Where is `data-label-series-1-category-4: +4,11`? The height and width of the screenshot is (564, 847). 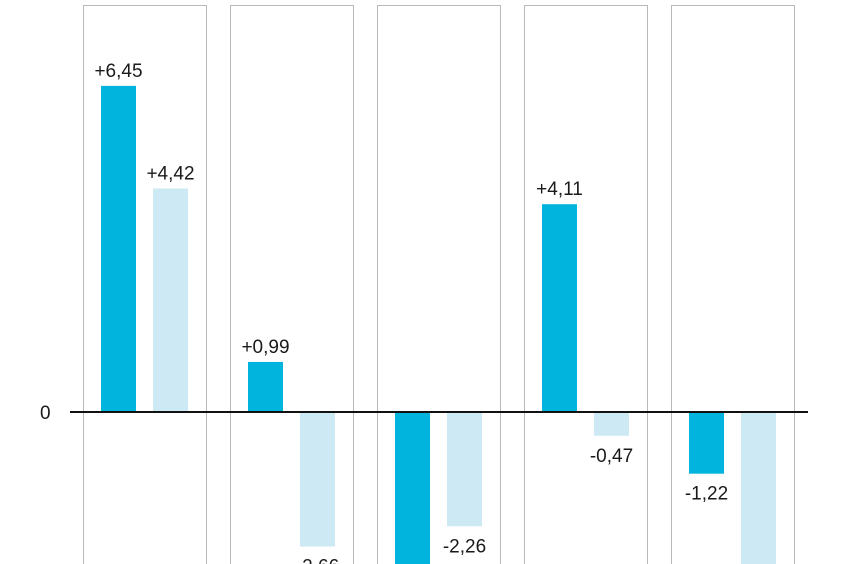
data-label-series-1-category-4: +4,11 is located at coordinates (559, 189).